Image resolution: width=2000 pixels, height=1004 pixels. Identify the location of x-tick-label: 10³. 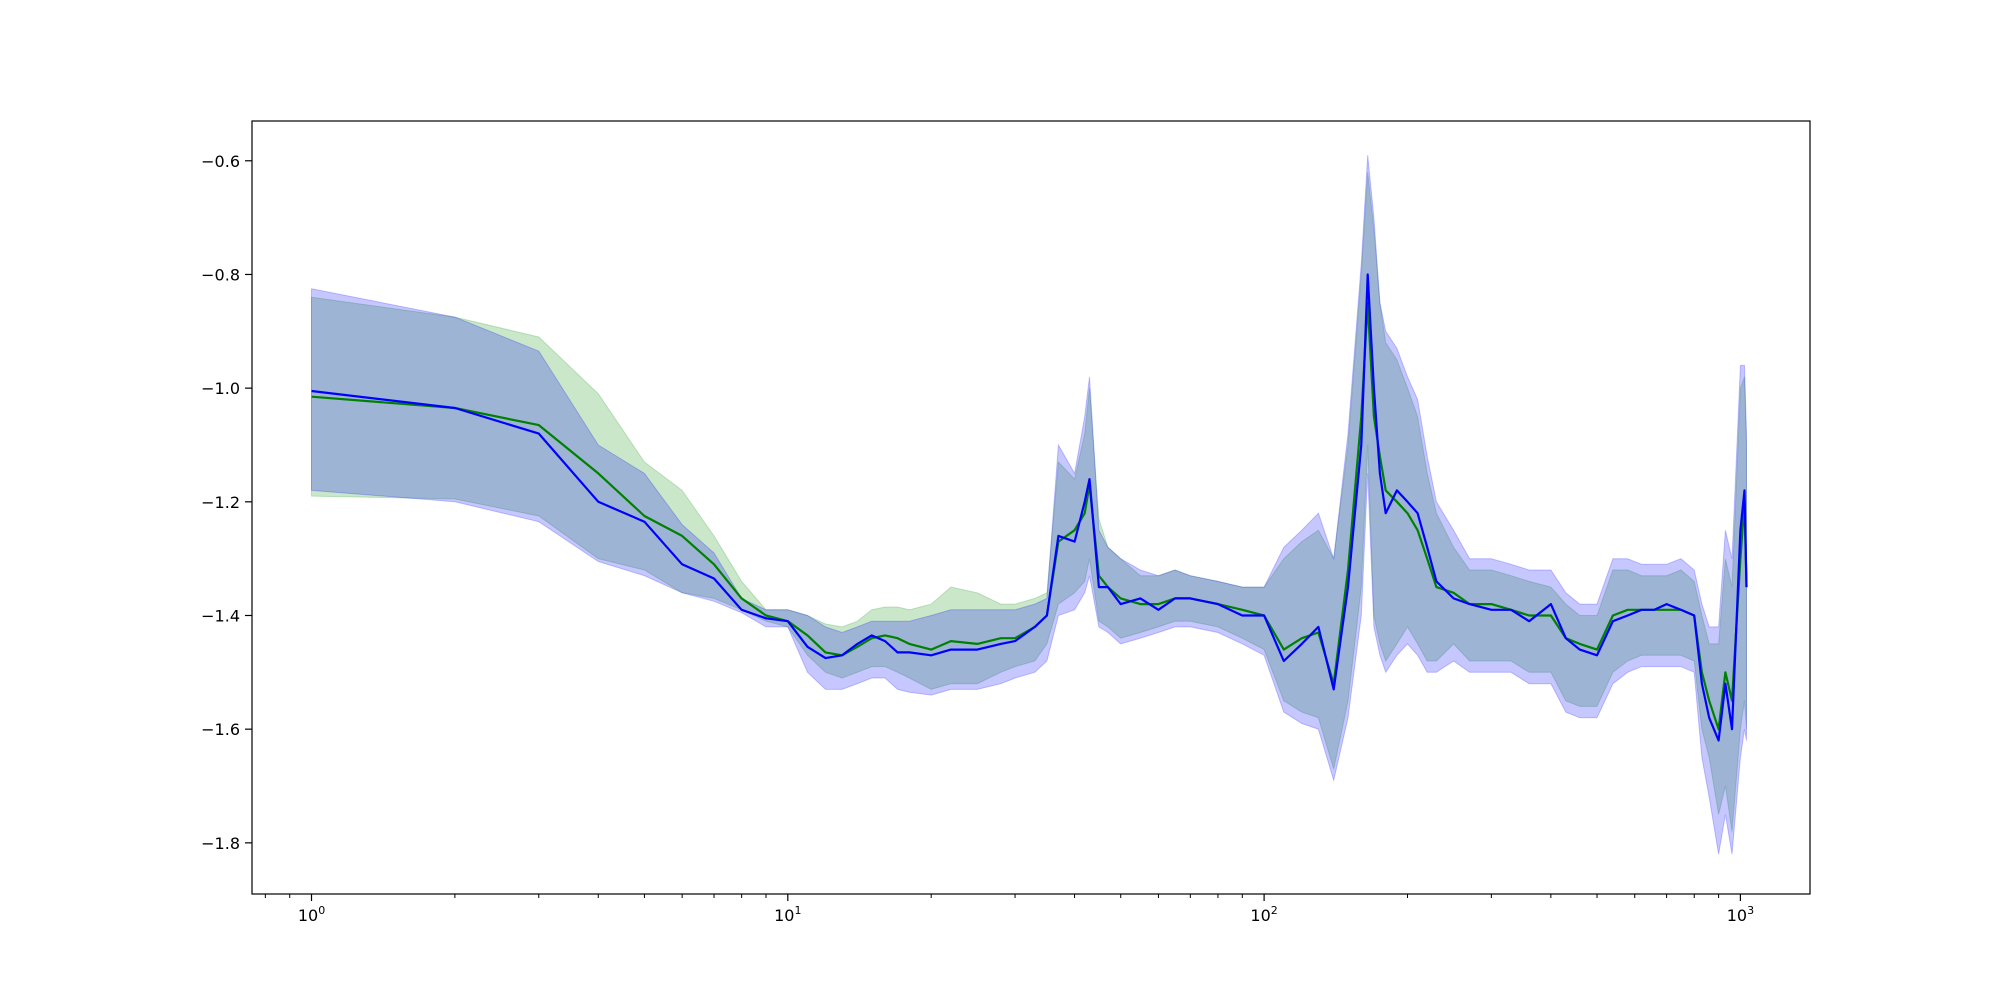
(1740, 914).